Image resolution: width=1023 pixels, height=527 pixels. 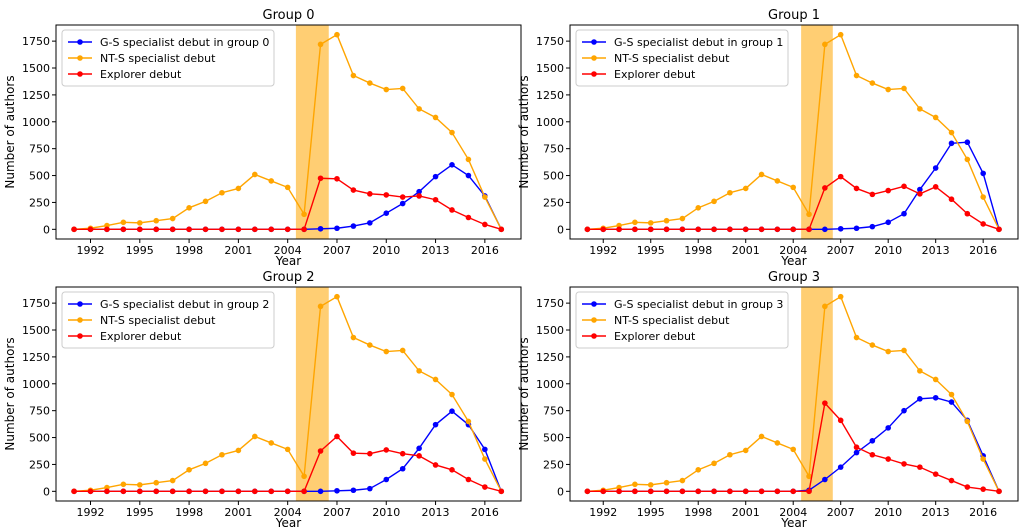 What do you see at coordinates (550, 68) in the screenshot?
I see `y-tick-label: 1500` at bounding box center [550, 68].